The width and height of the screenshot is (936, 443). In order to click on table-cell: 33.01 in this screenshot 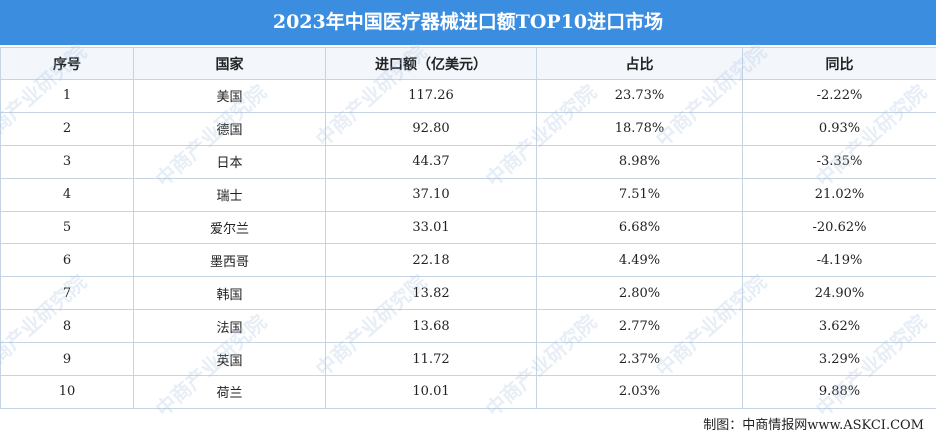, I will do `click(431, 227)`.